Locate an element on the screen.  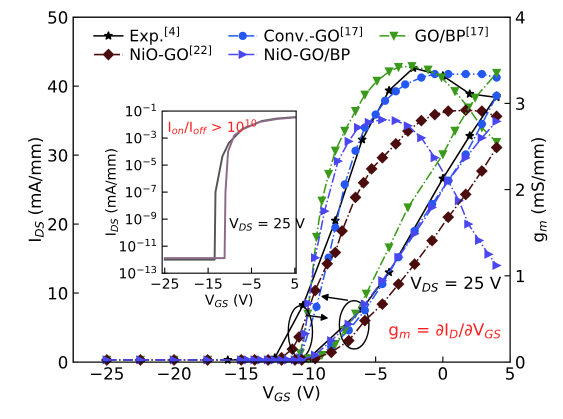
y-tick-label: 40 is located at coordinates (58, 86).